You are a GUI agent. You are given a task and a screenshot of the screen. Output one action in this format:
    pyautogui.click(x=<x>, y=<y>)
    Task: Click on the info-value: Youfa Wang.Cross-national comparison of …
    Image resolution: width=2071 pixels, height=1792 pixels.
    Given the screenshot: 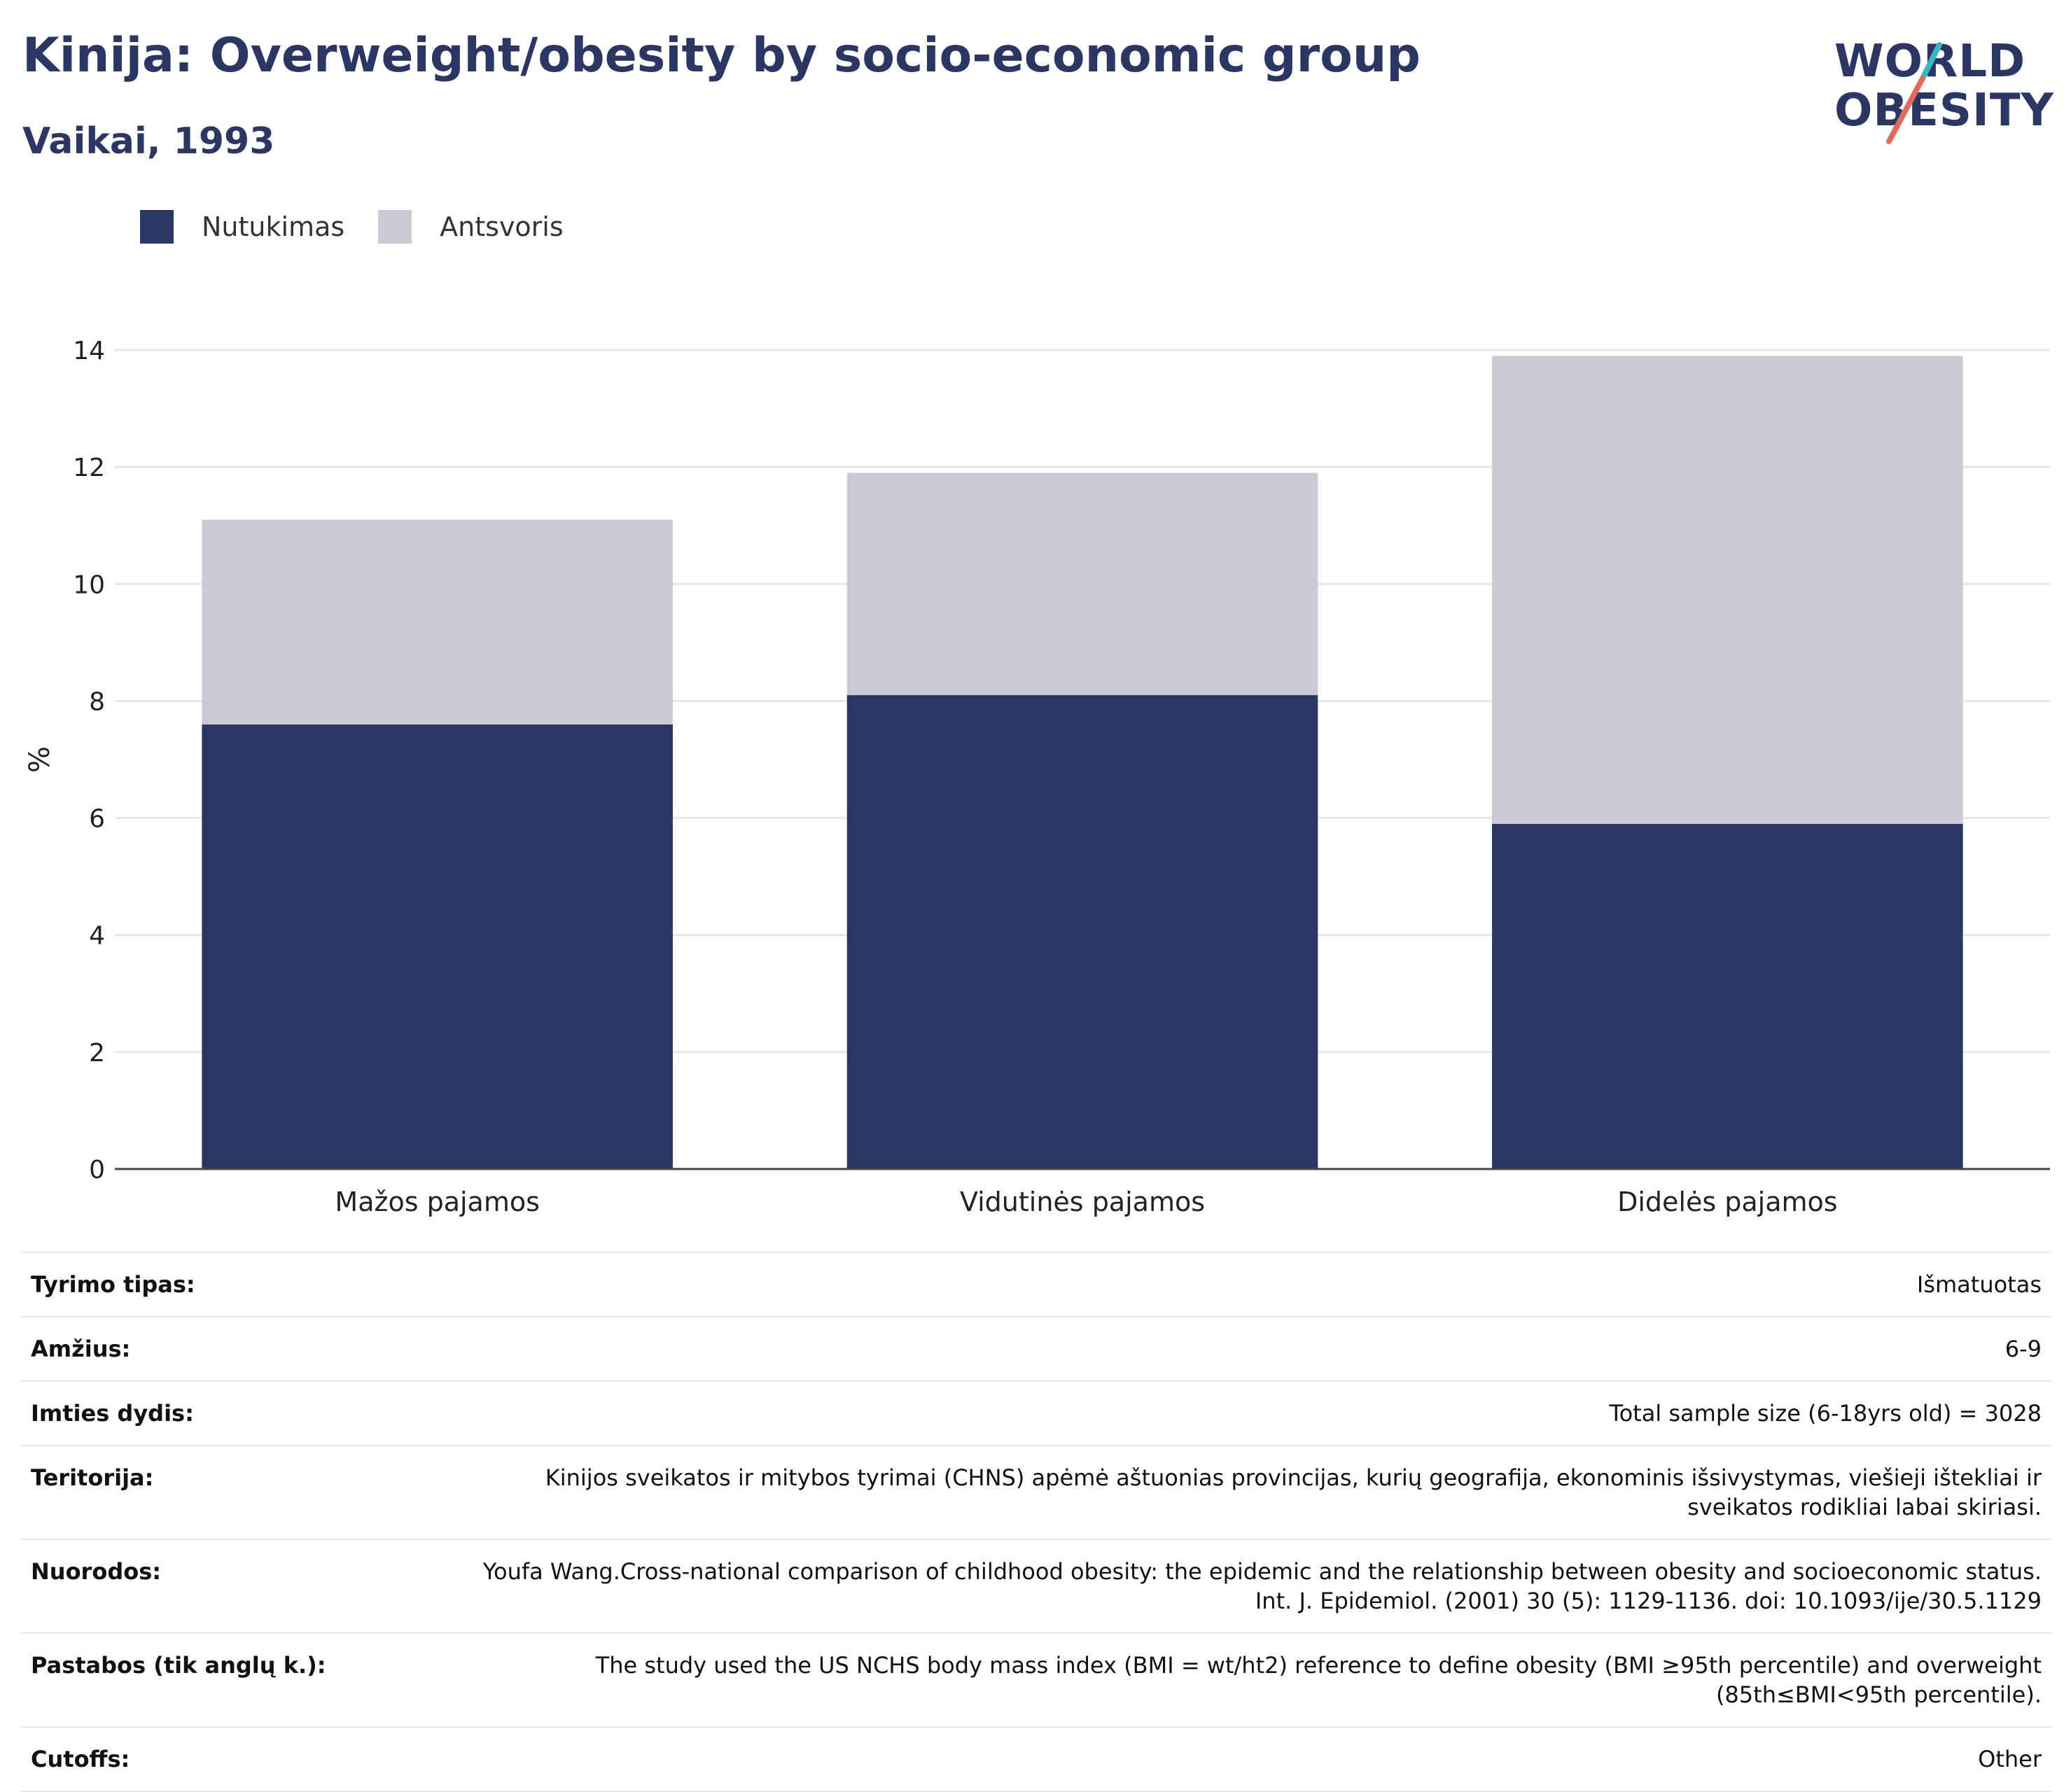 What is the action you would take?
    pyautogui.click(x=1262, y=1586)
    